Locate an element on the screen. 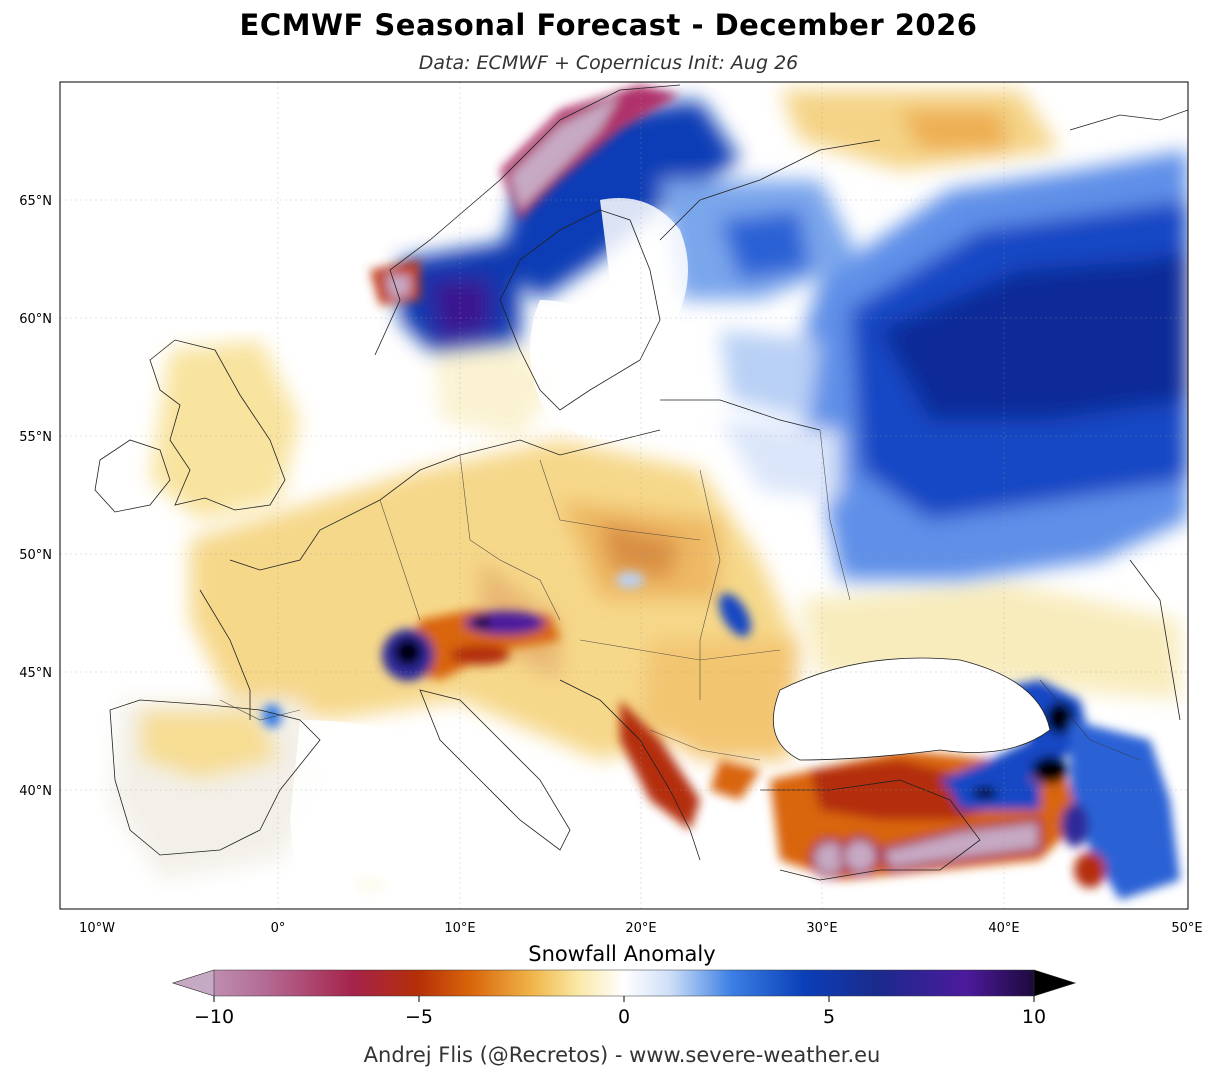  lon-label: 20°E is located at coordinates (640, 928).